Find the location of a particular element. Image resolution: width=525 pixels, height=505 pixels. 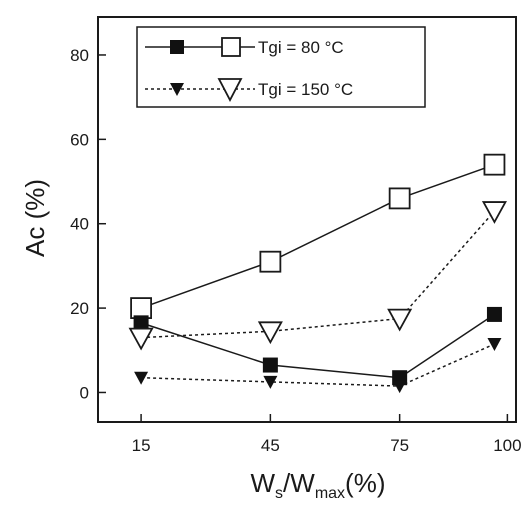

y-tick-label-1: 20 is located at coordinates (79, 308).